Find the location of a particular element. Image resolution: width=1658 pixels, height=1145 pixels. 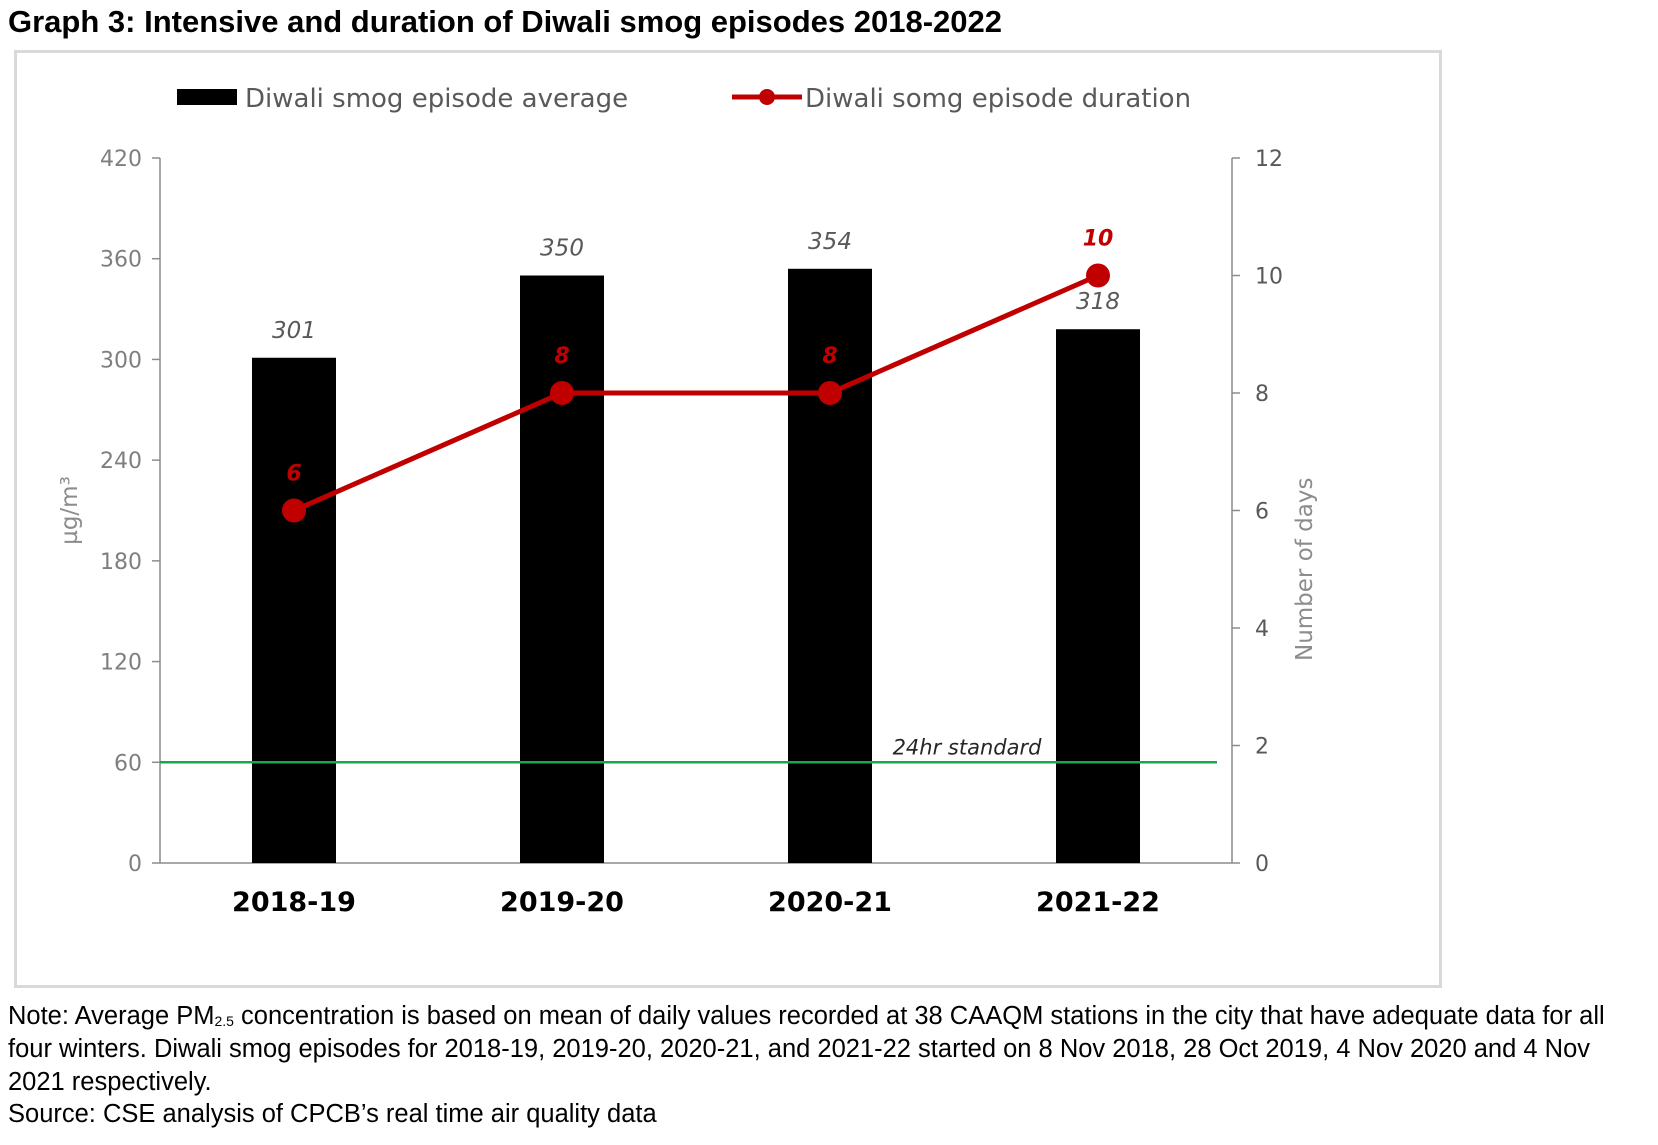

legend-line-marker is located at coordinates (767, 97).